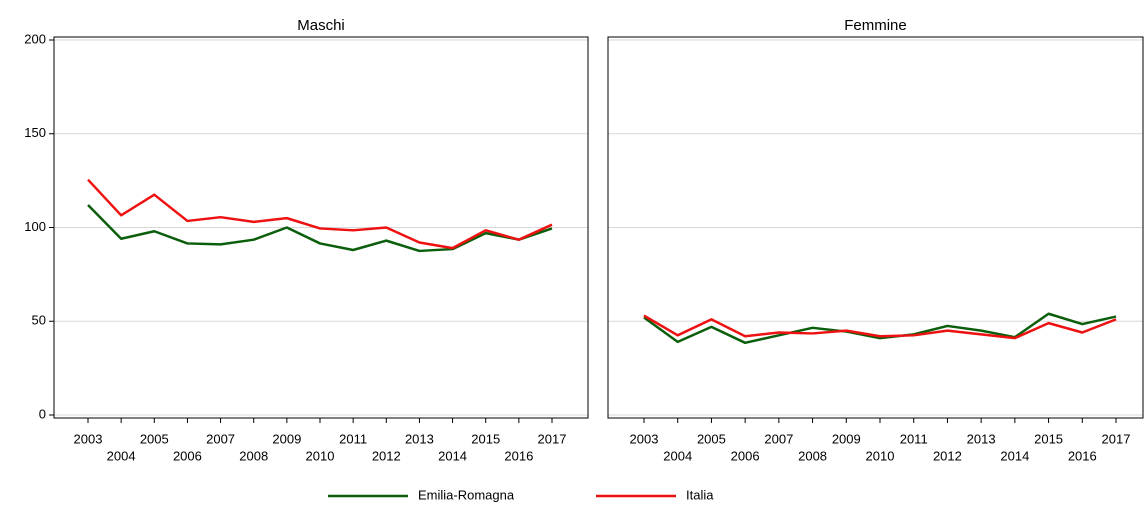 The image size is (1144, 506). What do you see at coordinates (35, 38) in the screenshot?
I see `y-tick-label: 200` at bounding box center [35, 38].